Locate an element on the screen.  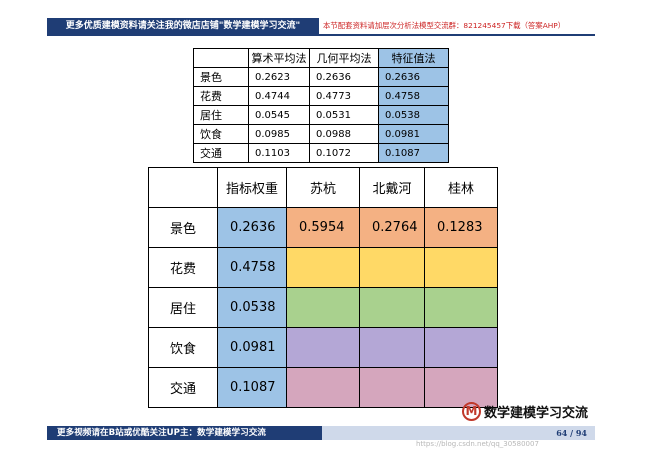
page-number: 64 / 94 is located at coordinates (571, 433).